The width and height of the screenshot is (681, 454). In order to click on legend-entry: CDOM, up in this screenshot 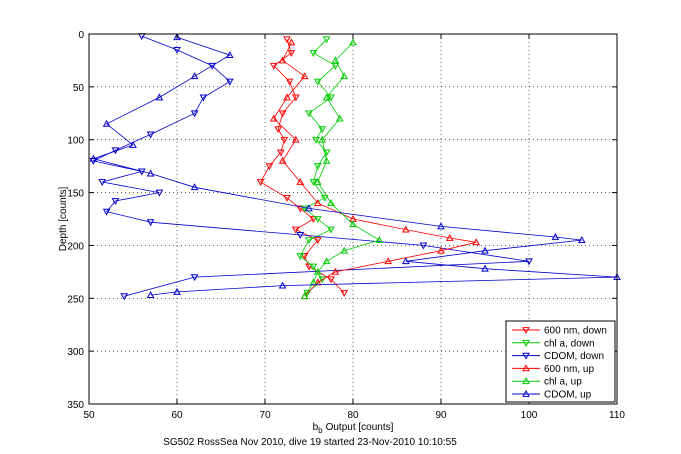, I will do `click(568, 395)`.